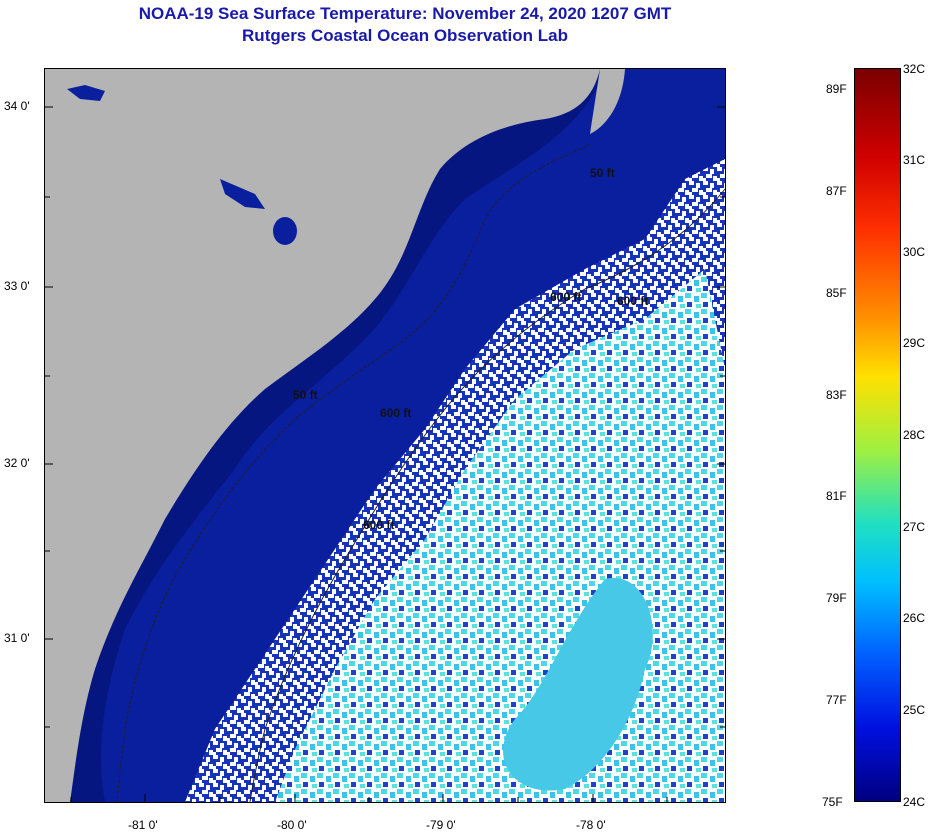 Image resolution: width=936 pixels, height=832 pixels. What do you see at coordinates (607, 101) in the screenshot?
I see `cape-land` at bounding box center [607, 101].